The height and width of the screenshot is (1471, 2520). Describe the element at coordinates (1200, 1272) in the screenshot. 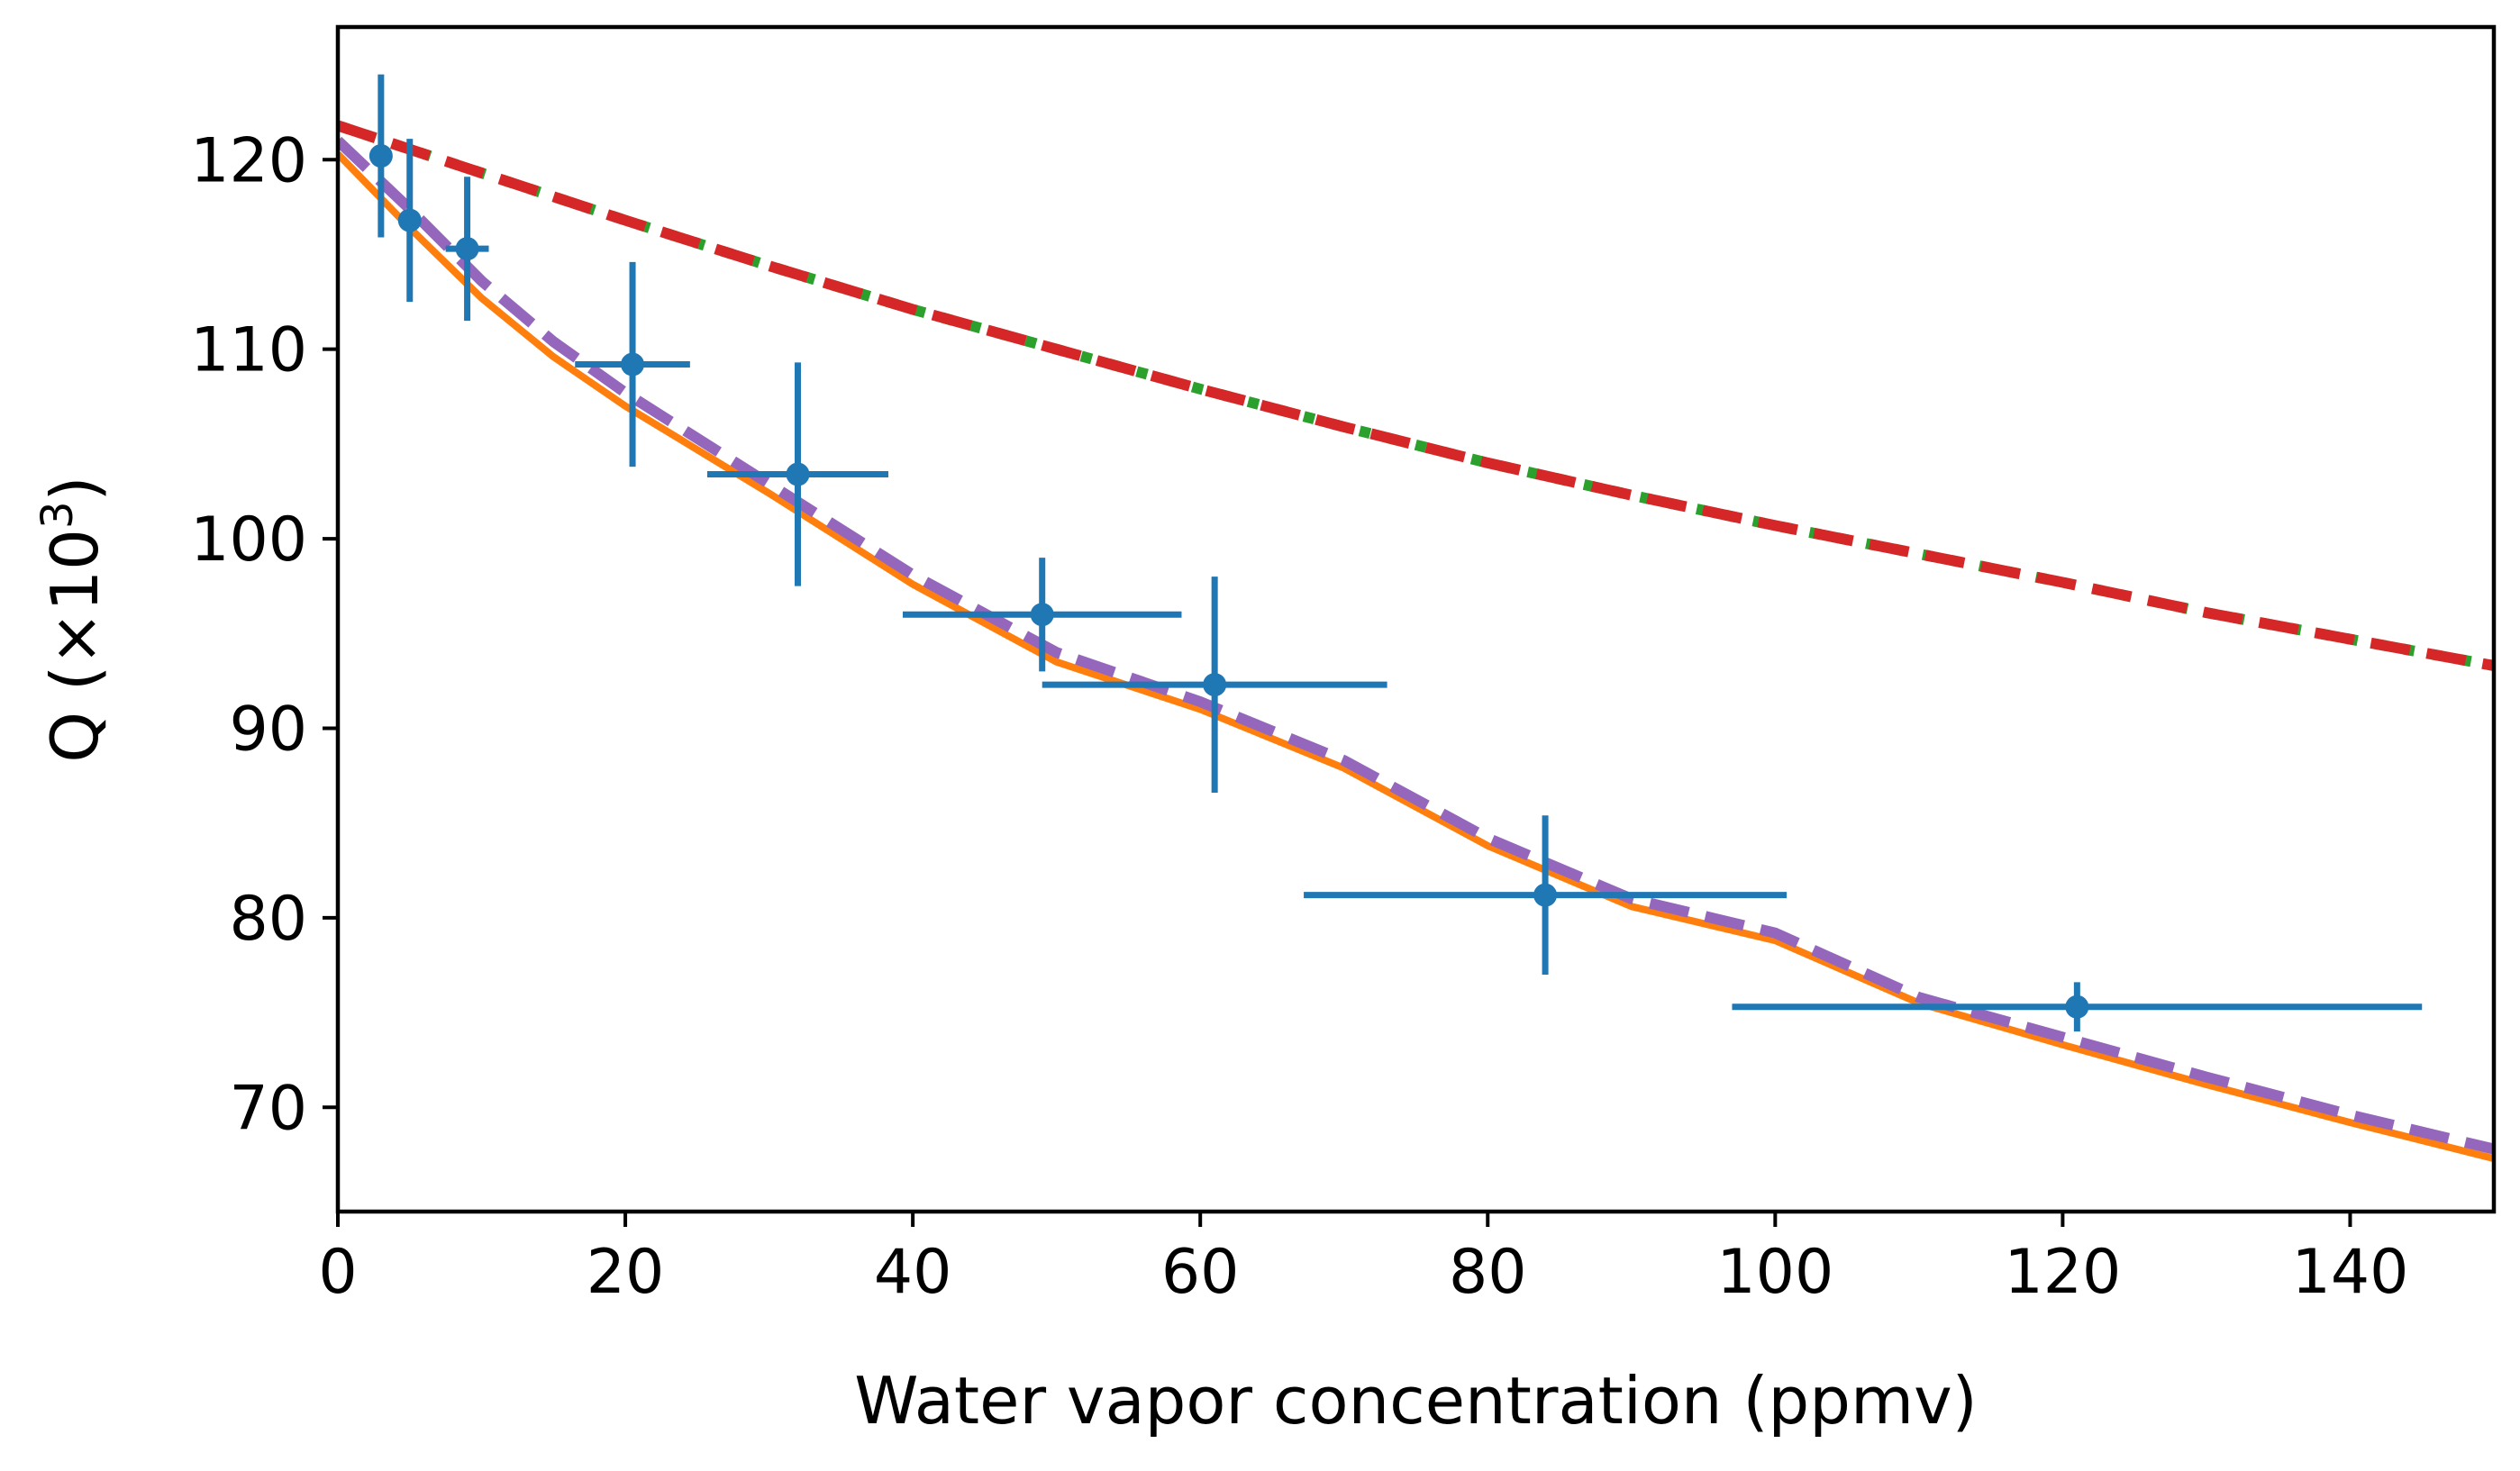

I see `x-tick-label: 60` at that location.